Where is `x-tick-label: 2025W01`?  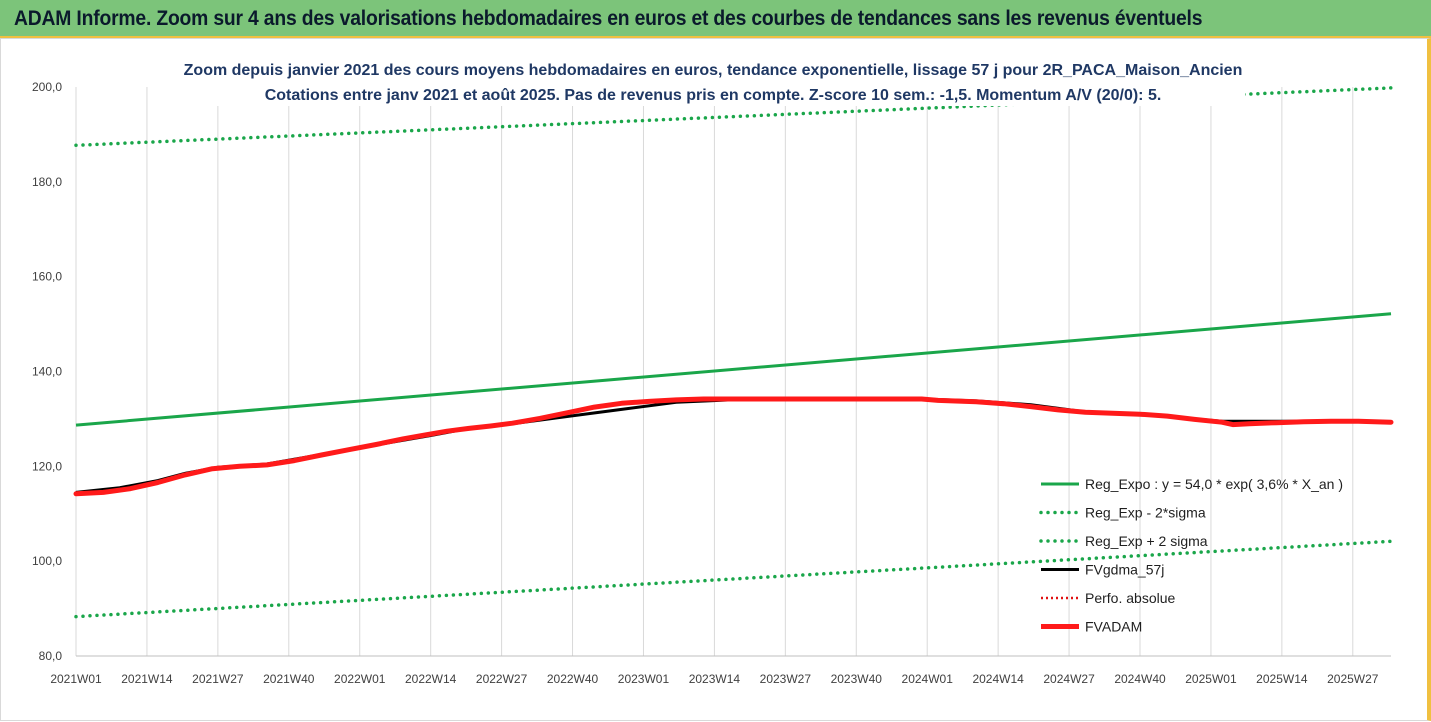 x-tick-label: 2025W01 is located at coordinates (1211, 679).